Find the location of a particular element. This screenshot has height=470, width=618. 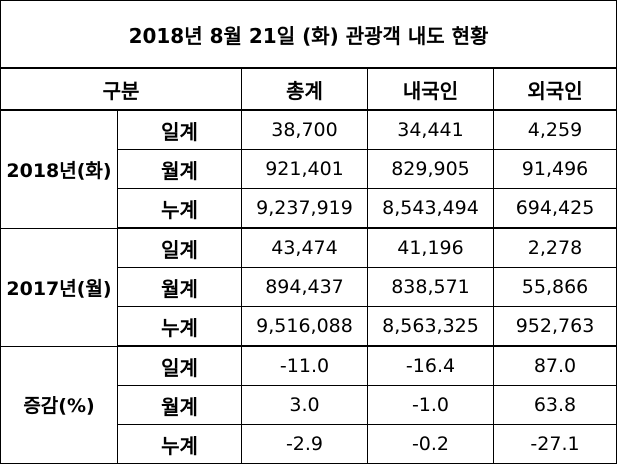

table-row: 월계 3.0 -1.0 63.8 is located at coordinates (309, 405).